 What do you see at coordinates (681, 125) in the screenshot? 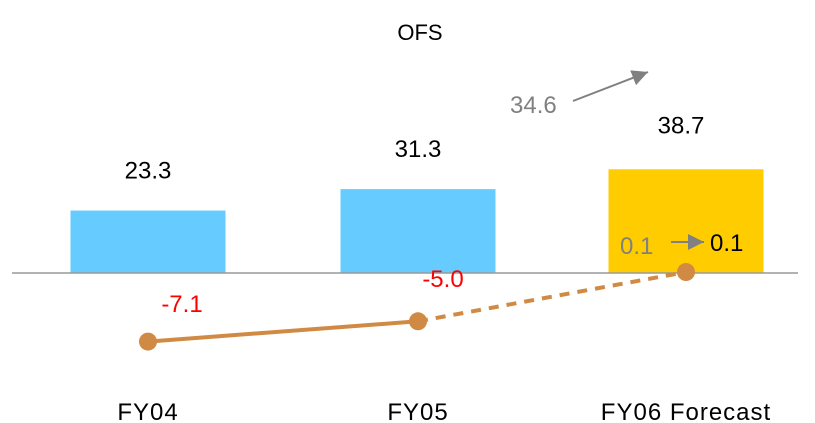
I see `bar-value-label-fy06-forecast: 38.7` at bounding box center [681, 125].